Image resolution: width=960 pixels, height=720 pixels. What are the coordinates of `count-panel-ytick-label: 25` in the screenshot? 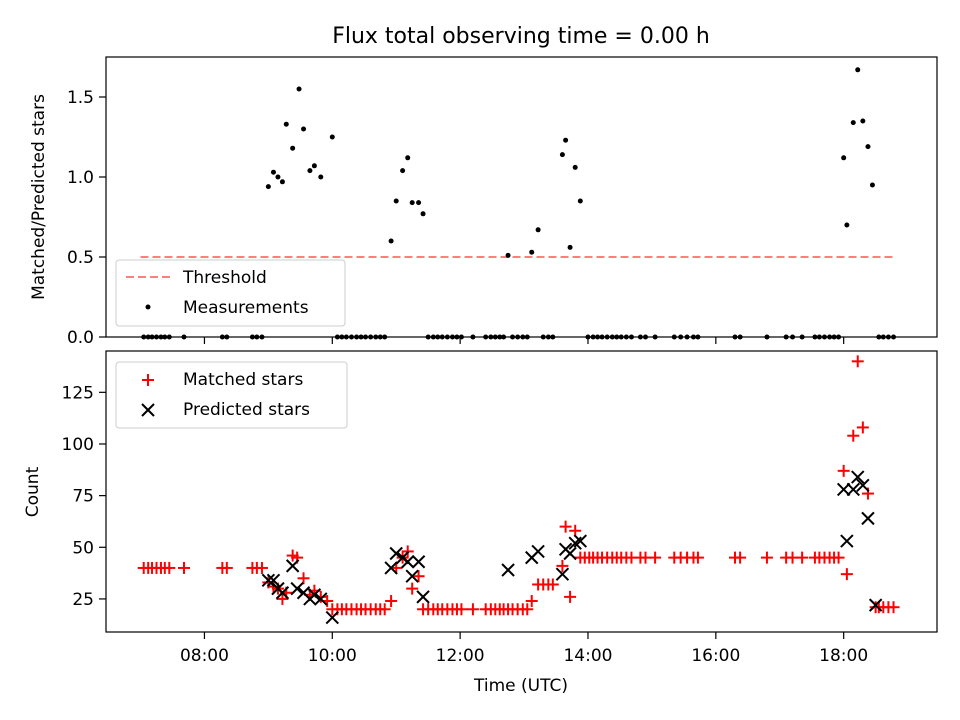 It's located at (83, 600).